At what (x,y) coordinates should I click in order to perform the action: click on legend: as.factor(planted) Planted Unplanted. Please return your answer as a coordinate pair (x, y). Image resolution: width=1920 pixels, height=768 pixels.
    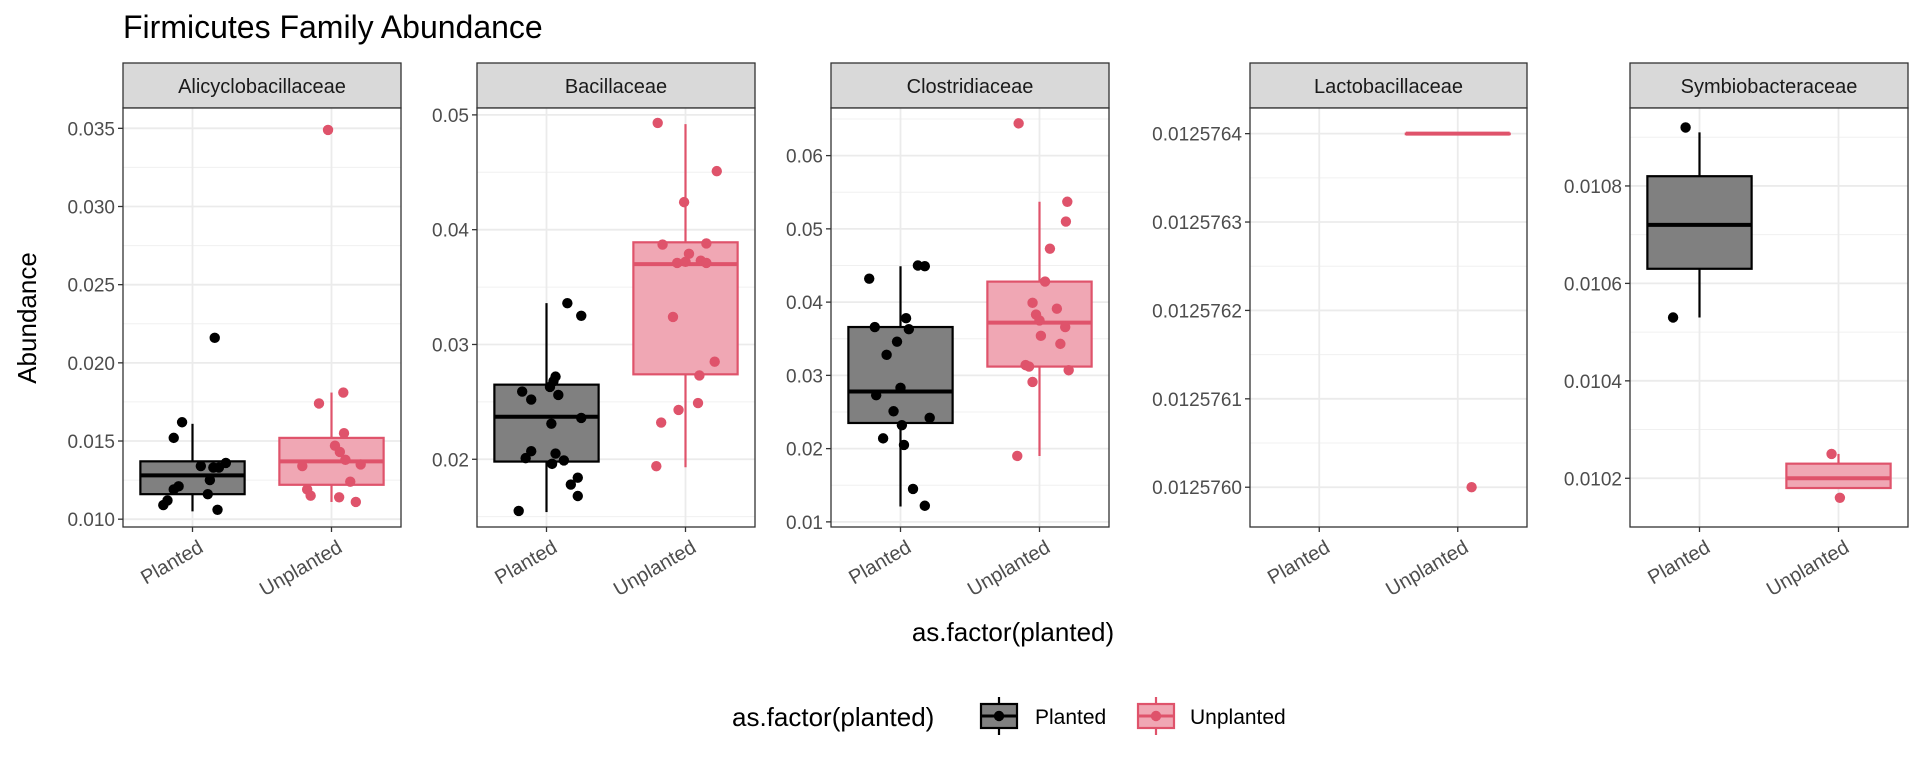
    Looking at the image, I should click on (1009, 716).